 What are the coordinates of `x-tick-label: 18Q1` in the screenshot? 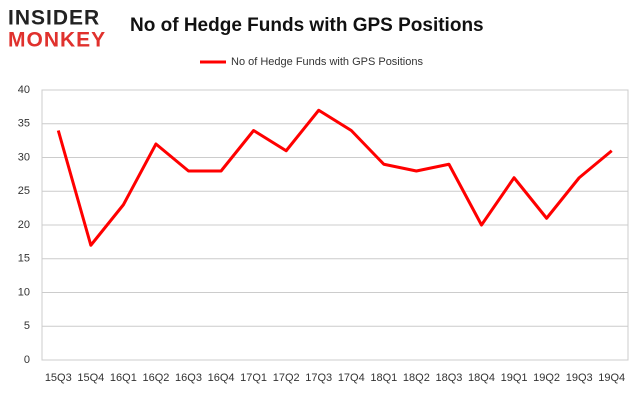 It's located at (383, 378).